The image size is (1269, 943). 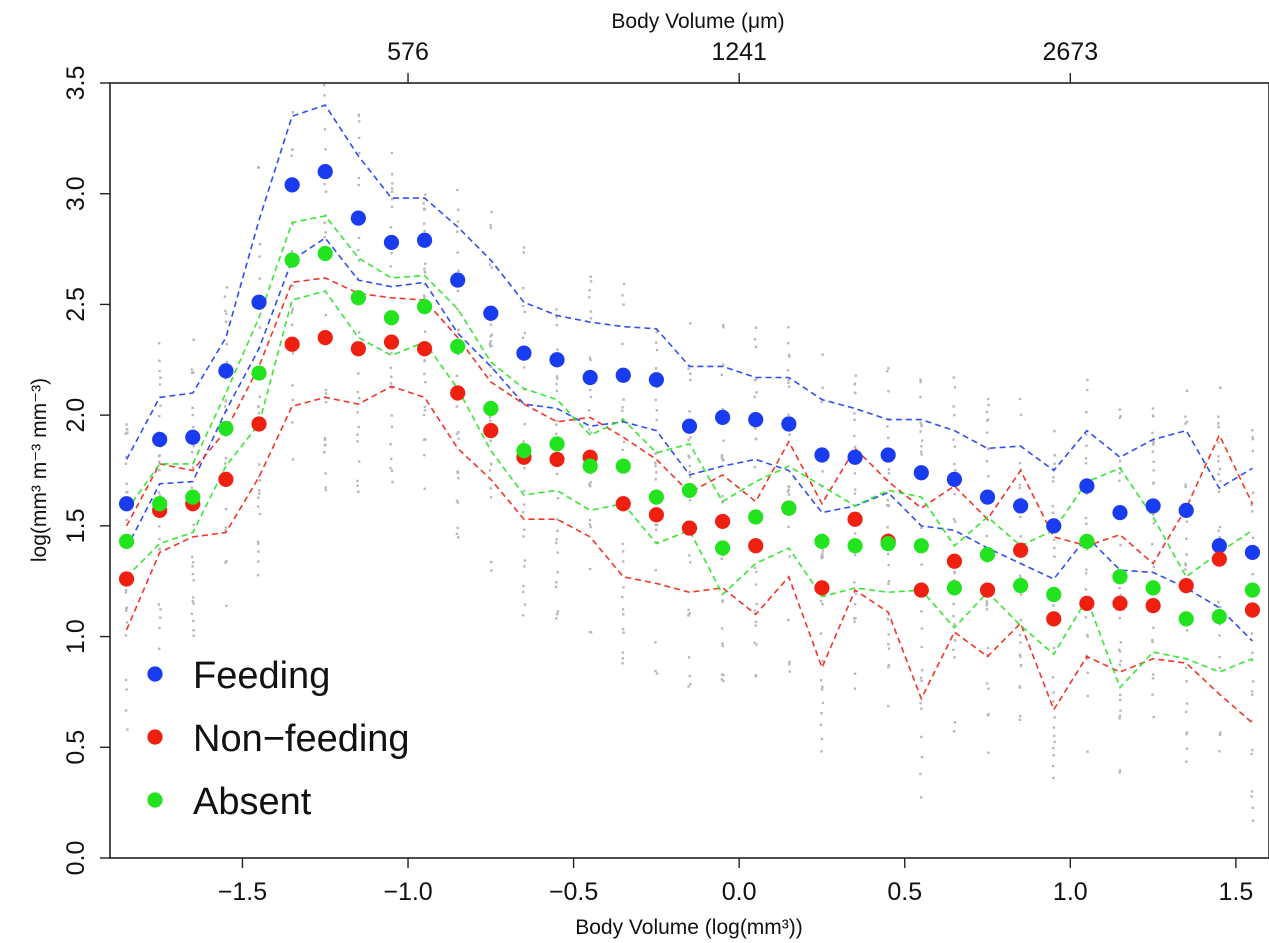 What do you see at coordinates (155, 737) in the screenshot?
I see `legend-marker` at bounding box center [155, 737].